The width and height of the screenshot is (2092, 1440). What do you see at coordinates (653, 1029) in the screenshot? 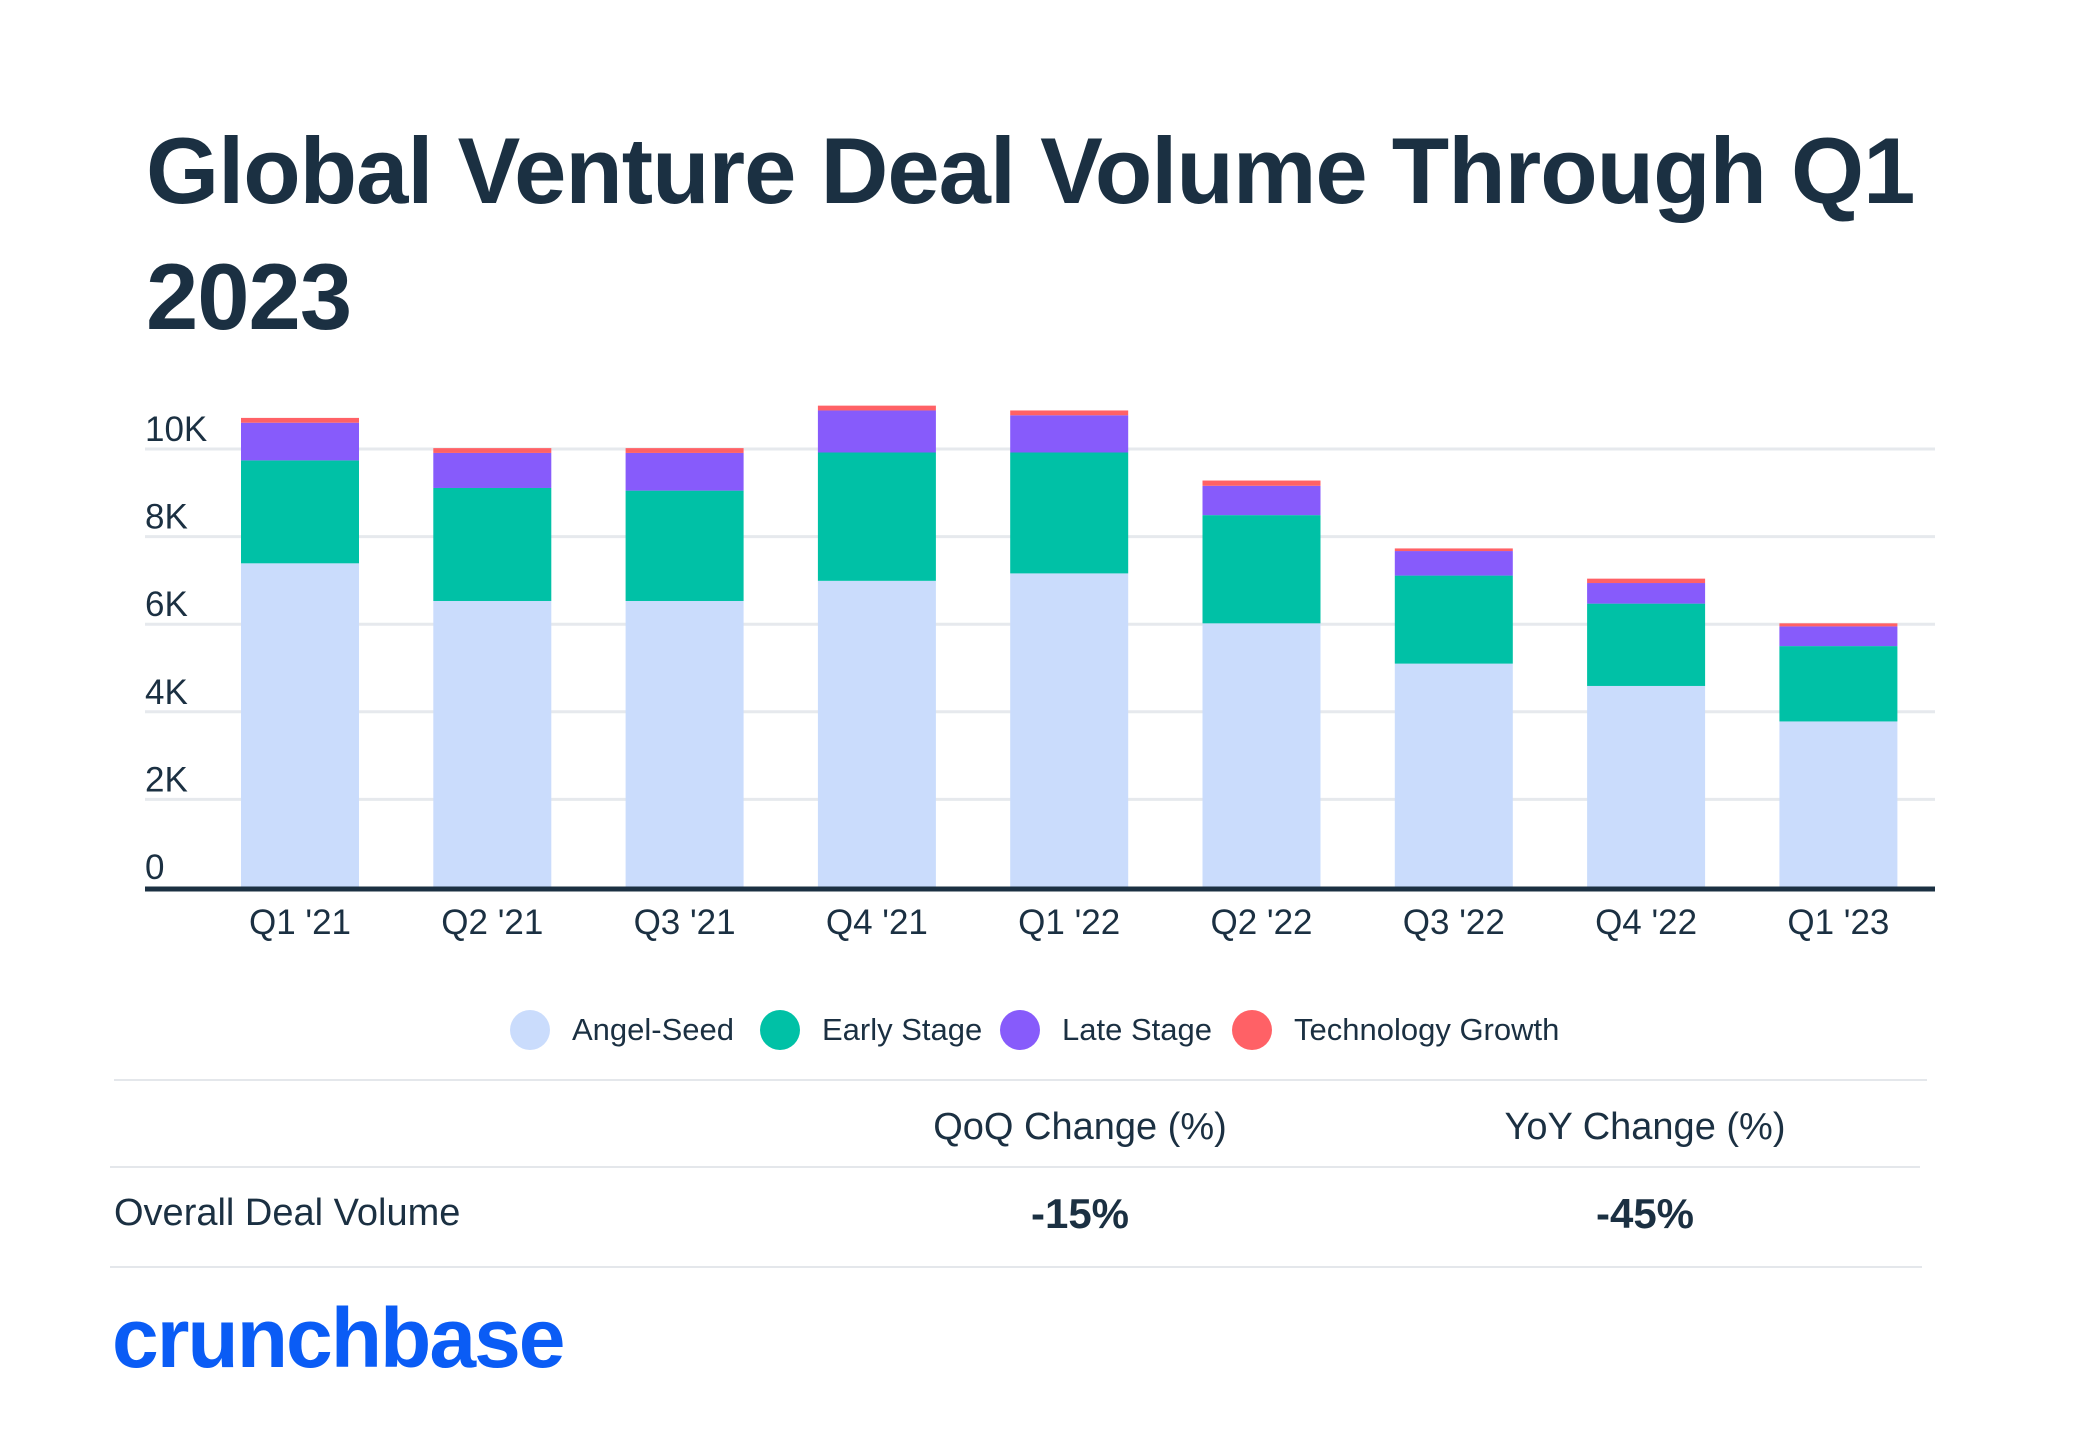
I see `legend-label: Angel-Seed` at bounding box center [653, 1029].